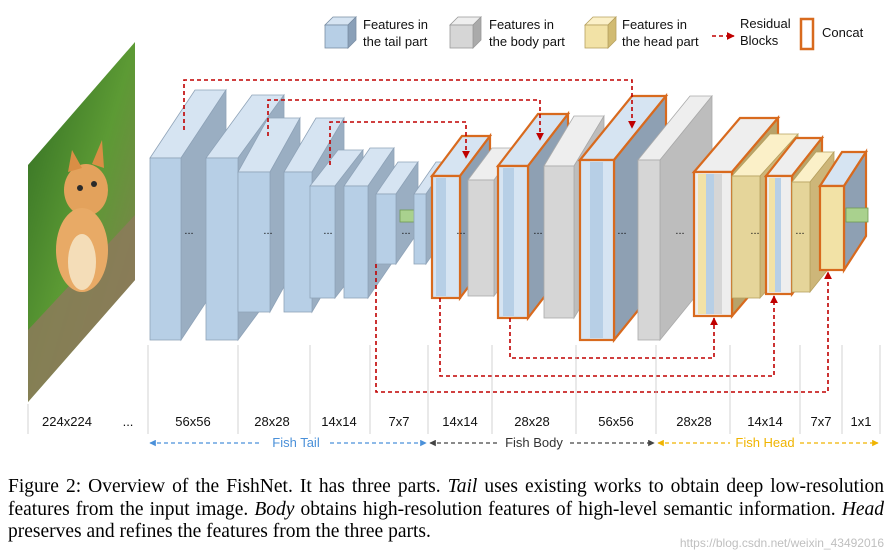 The height and width of the screenshot is (556, 890). What do you see at coordinates (81, 222) in the screenshot?
I see `input-image` at bounding box center [81, 222].